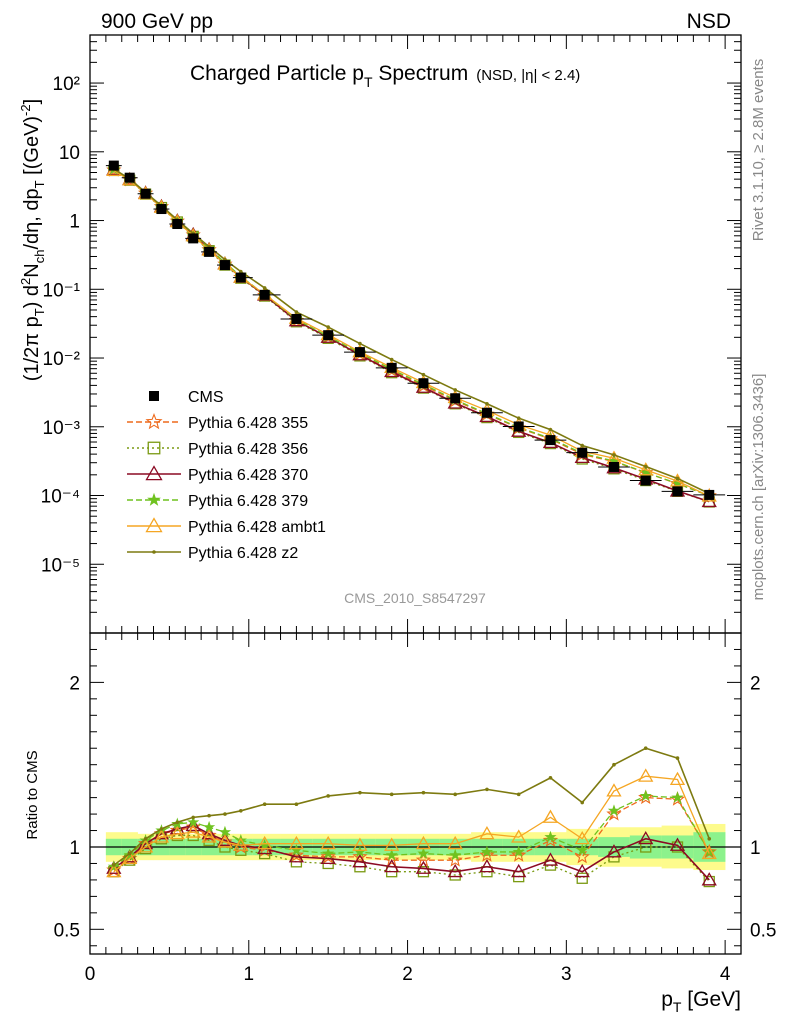 The height and width of the screenshot is (1024, 786). Describe the element at coordinates (67, 930) in the screenshot. I see `ratio-tick-label: 0.5` at that location.